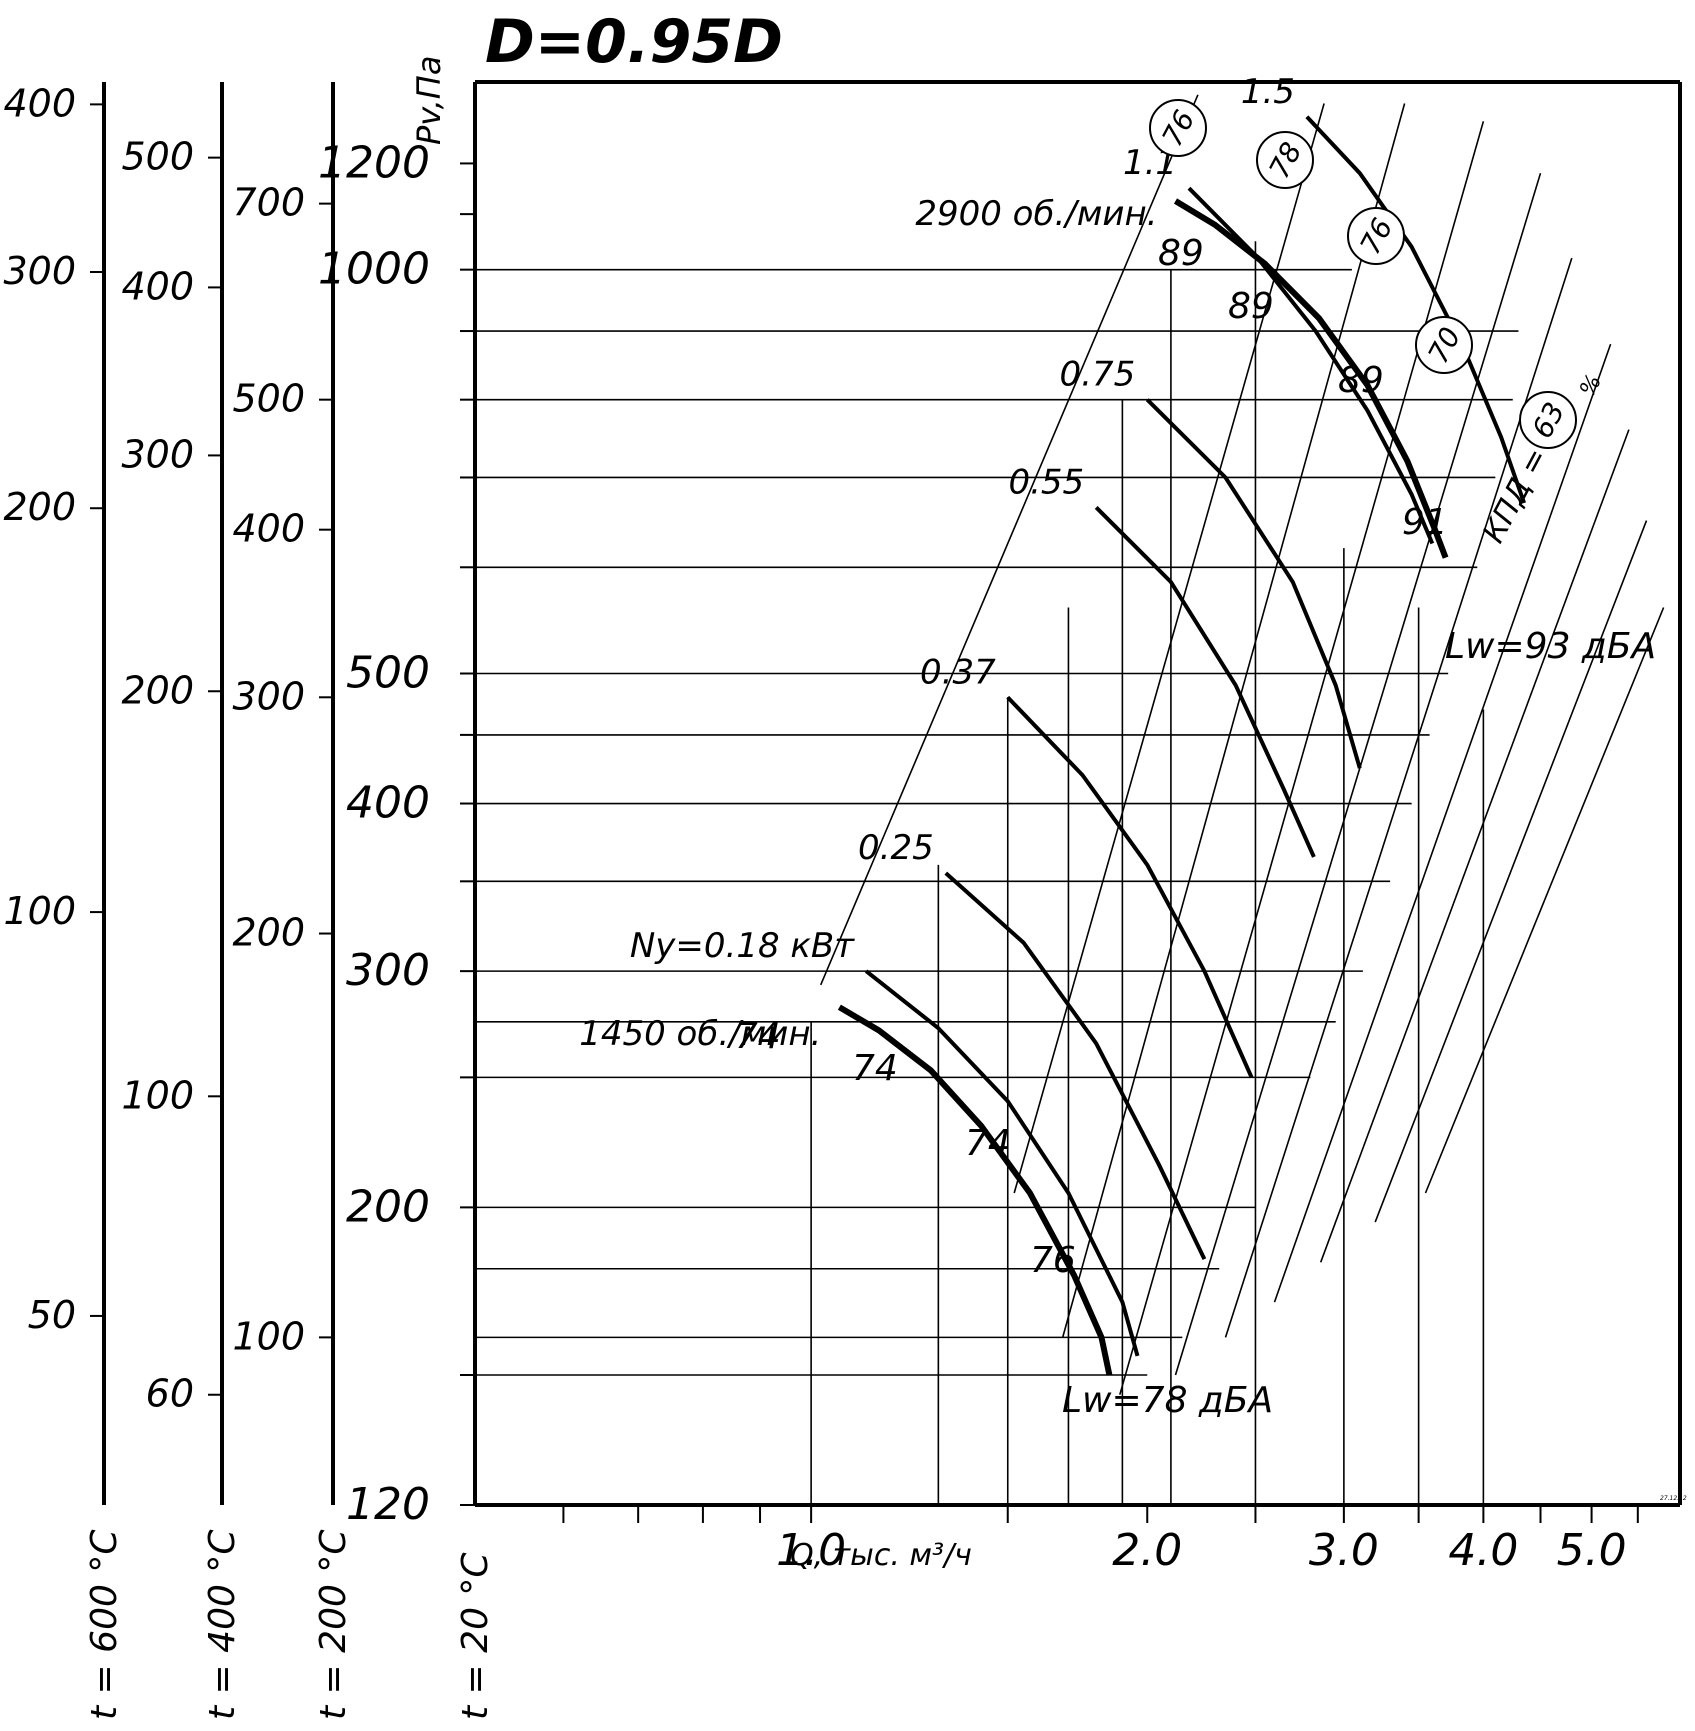 The width and height of the screenshot is (1695, 1731). I want to click on temp-tick-label-2-0: 100, so click(268, 1336).